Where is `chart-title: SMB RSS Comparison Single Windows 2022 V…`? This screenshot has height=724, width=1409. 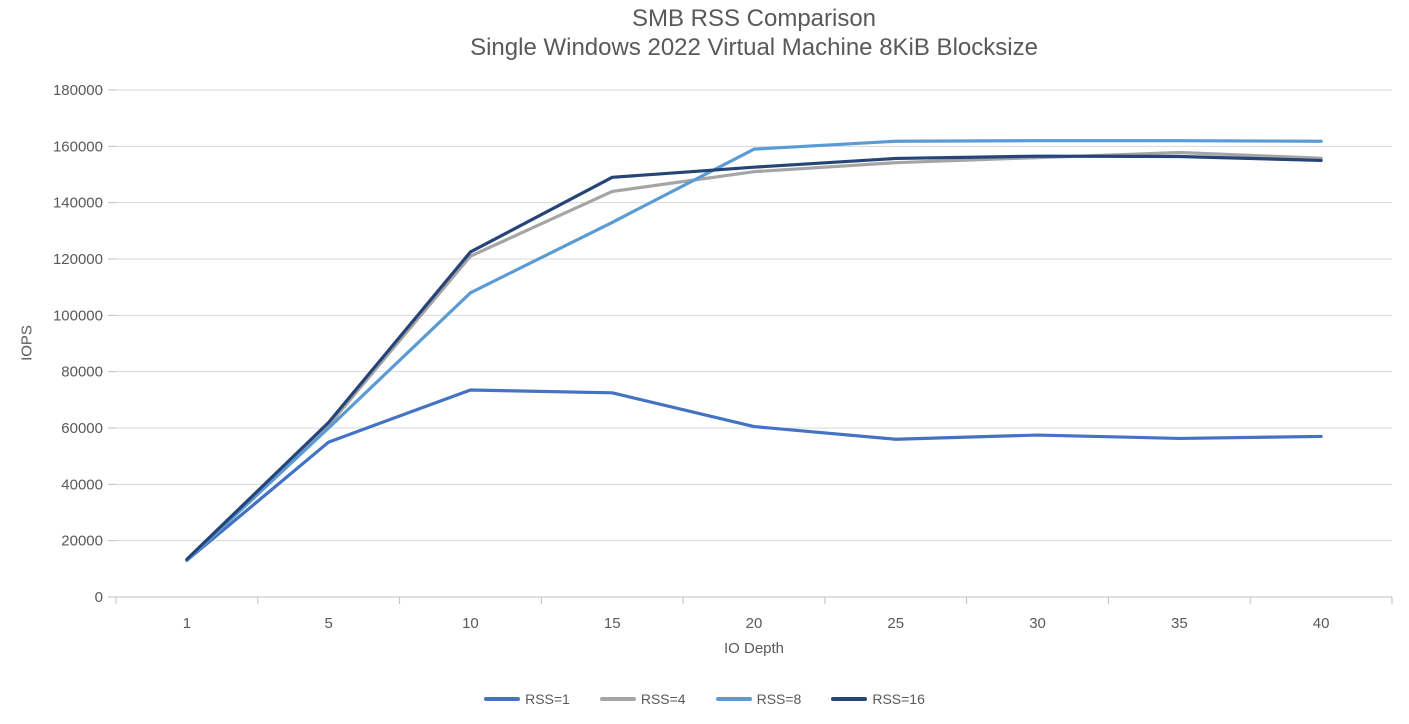 chart-title: SMB RSS Comparison Single Windows 2022 V… is located at coordinates (754, 33).